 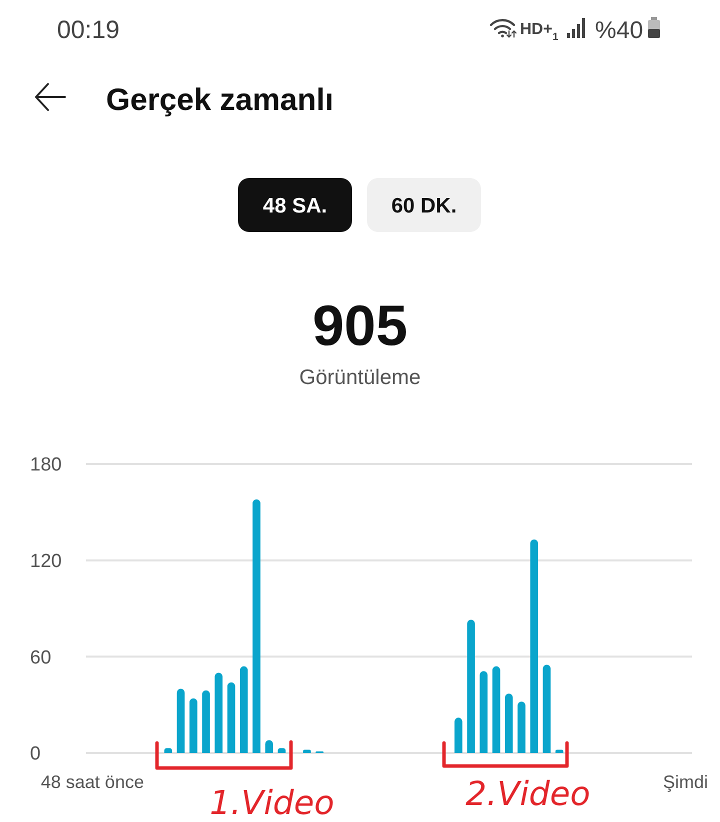 I want to click on y-tick-label: 120, so click(x=46, y=561).